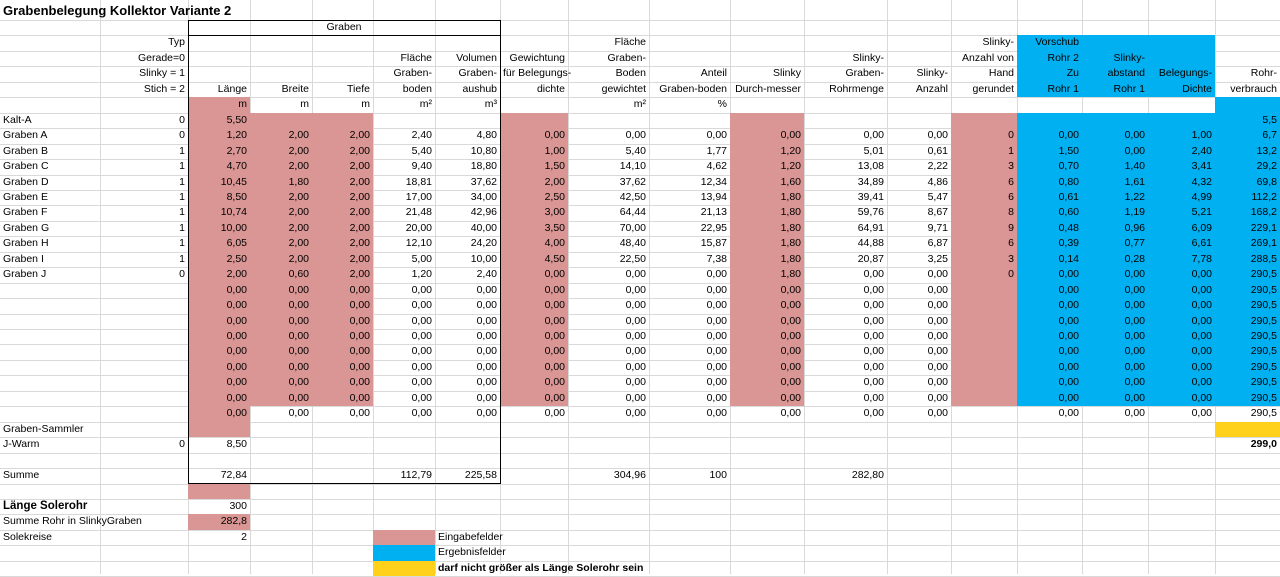 Image resolution: width=1280 pixels, height=577 pixels. I want to click on cell-laenge: 8,50, so click(236, 196).